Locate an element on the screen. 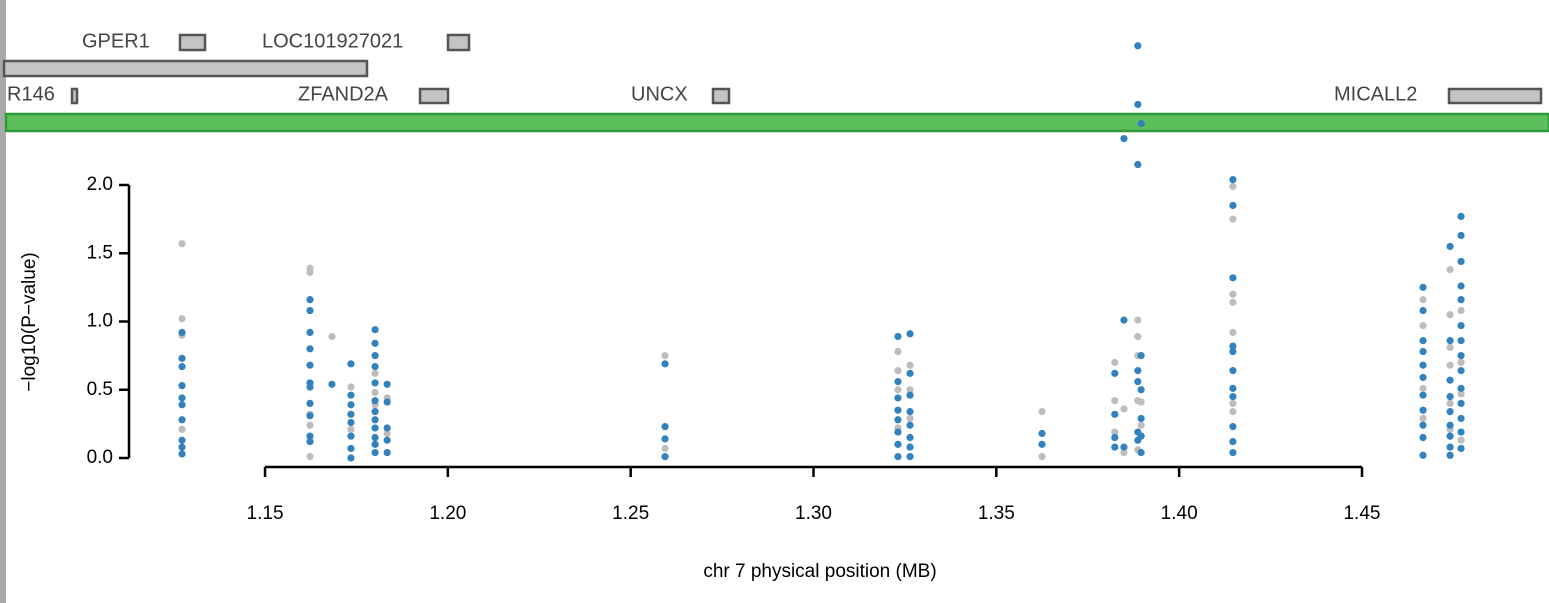  x-tick-label: 1.25 is located at coordinates (630, 513).